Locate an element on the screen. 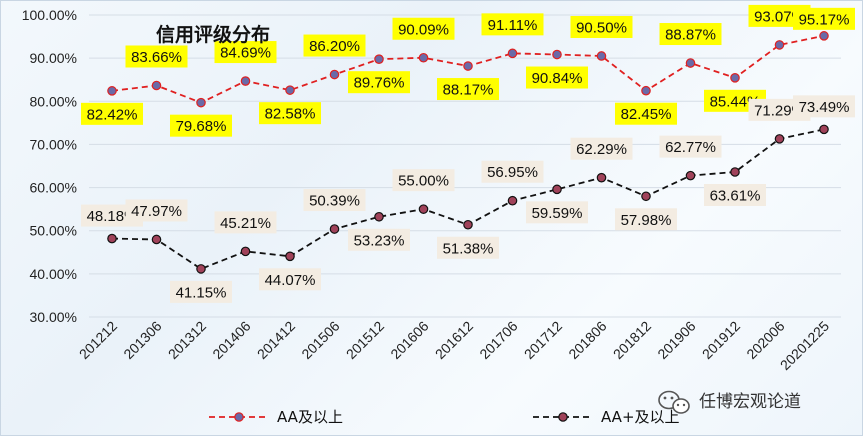 Image resolution: width=863 pixels, height=437 pixels. data-label: 50.39% is located at coordinates (334, 200).